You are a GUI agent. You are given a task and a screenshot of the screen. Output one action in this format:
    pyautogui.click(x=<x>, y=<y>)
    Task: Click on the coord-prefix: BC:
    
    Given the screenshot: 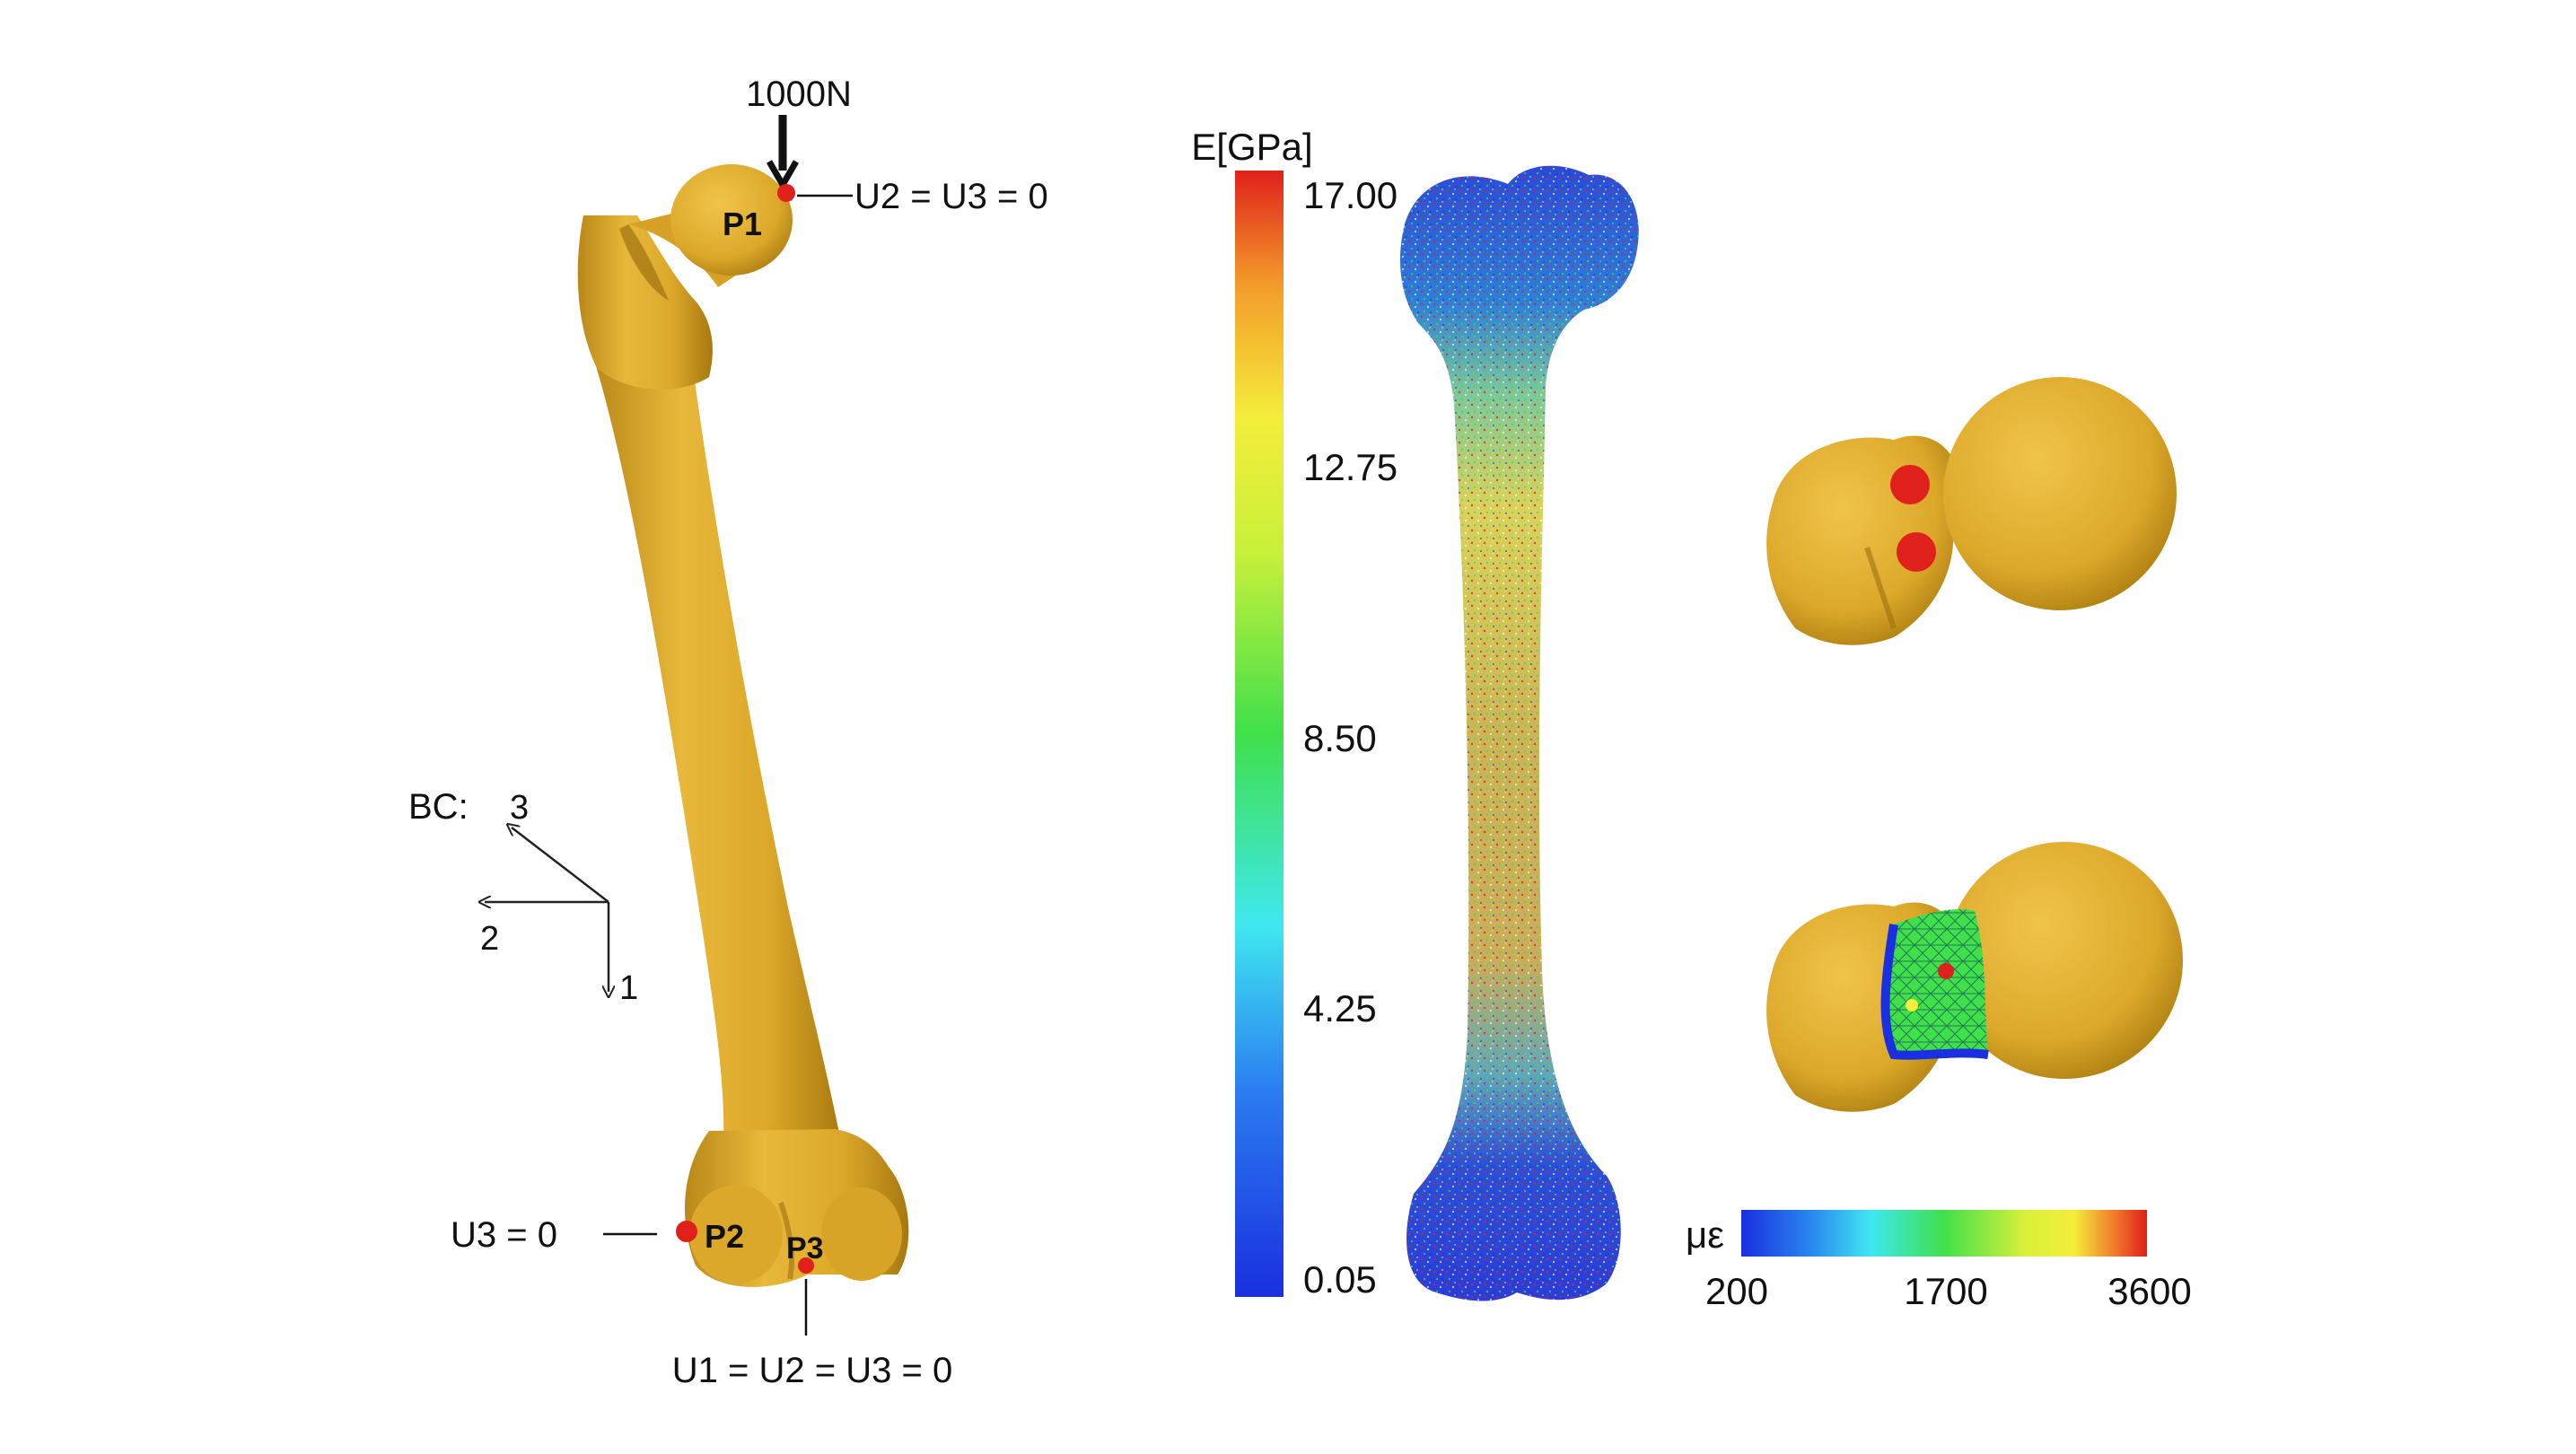 What is the action you would take?
    pyautogui.click(x=438, y=807)
    